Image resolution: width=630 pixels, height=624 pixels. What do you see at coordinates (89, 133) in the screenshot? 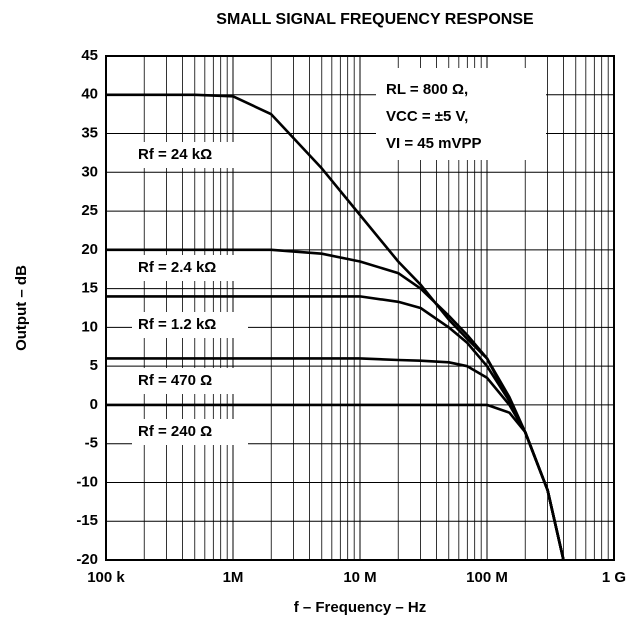
I see `y-tick-label: 35` at bounding box center [89, 133].